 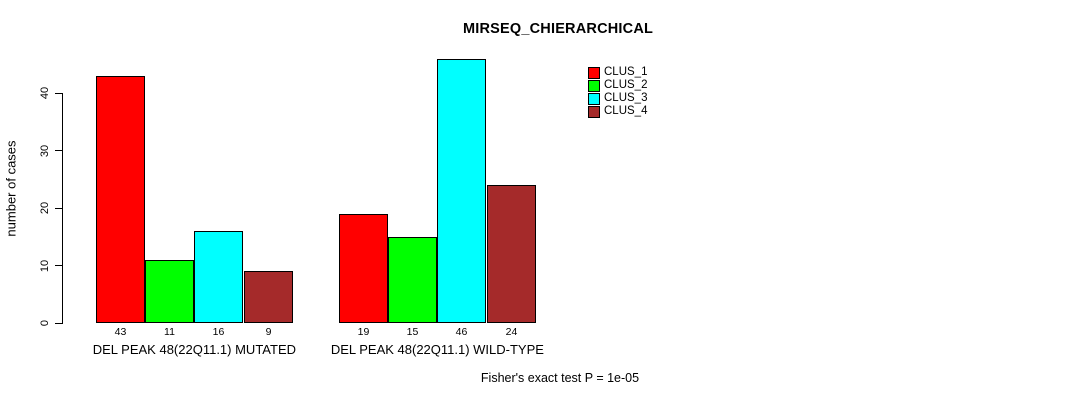 I want to click on bar-value-label: 11, so click(x=169, y=332).